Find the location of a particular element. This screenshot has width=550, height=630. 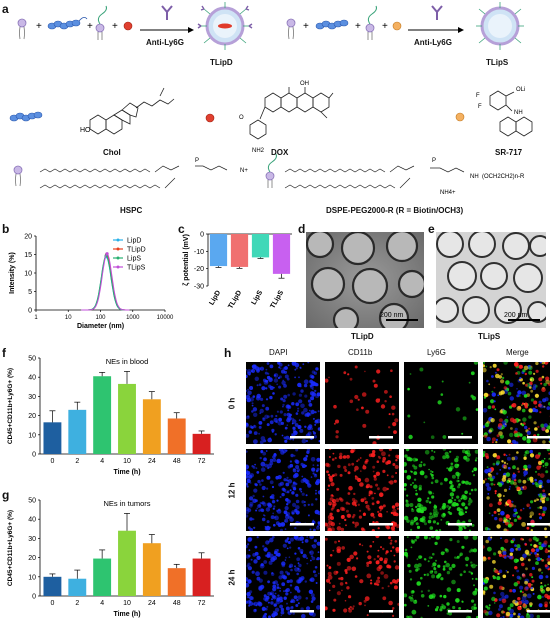

legend-label-lips: LipS is located at coordinates (134, 259).